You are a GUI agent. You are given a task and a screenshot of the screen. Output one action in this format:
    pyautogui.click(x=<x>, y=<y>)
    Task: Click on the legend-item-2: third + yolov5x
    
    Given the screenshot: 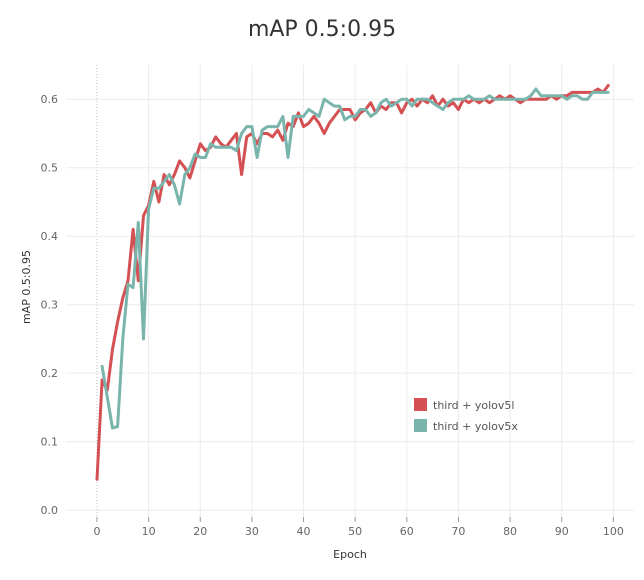 What is the action you would take?
    pyautogui.click(x=466, y=426)
    